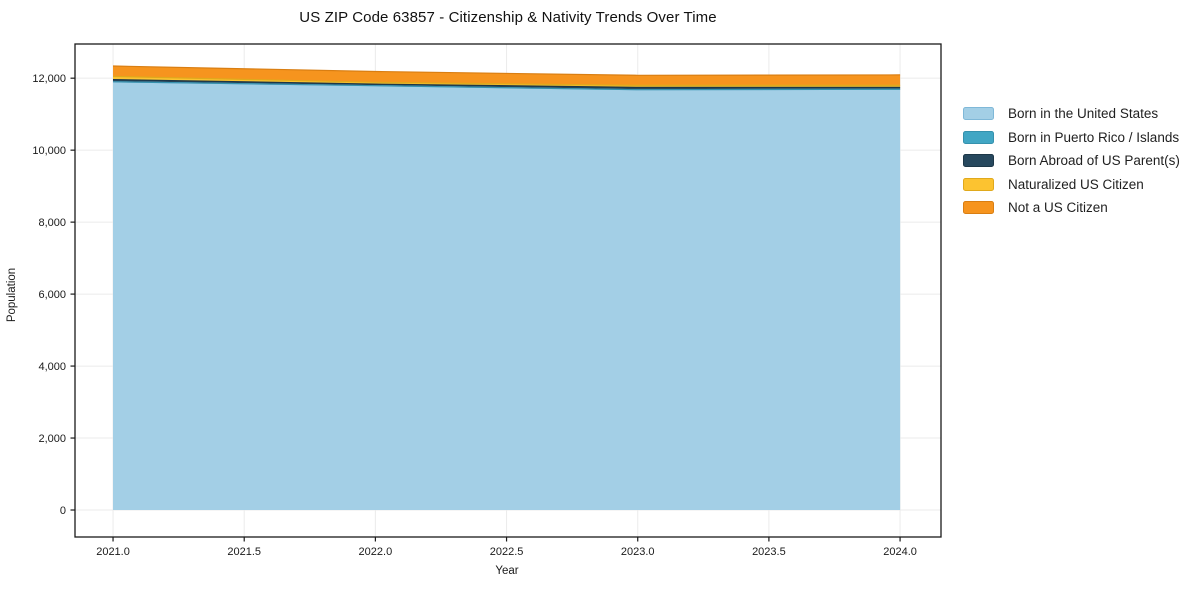  Describe the element at coordinates (1094, 161) in the screenshot. I see `legend-label: Born Abroad of US Parent(s)` at that location.